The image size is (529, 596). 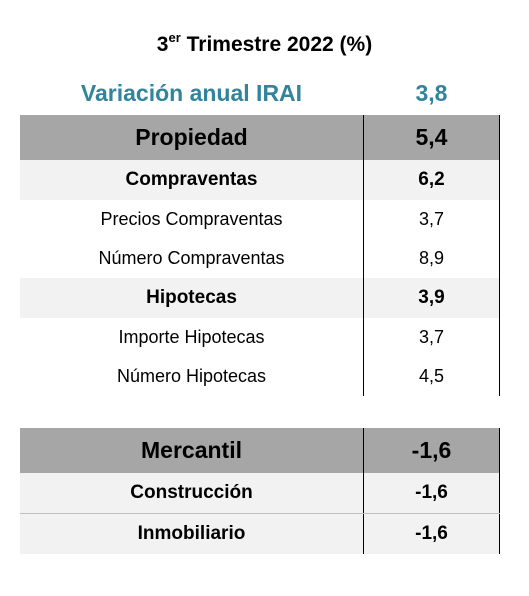 I want to click on table-row: Número Hipotecas 4,5, so click(x=260, y=376).